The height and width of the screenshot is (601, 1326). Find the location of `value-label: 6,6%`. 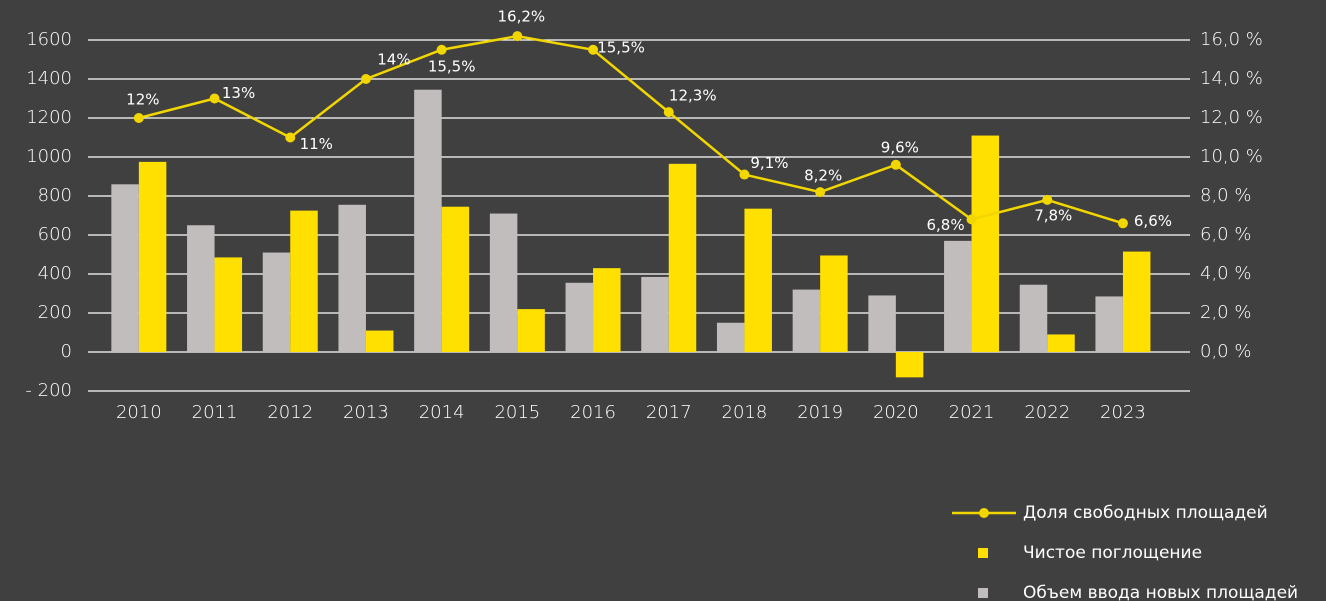

value-label: 6,6% is located at coordinates (1153, 221).